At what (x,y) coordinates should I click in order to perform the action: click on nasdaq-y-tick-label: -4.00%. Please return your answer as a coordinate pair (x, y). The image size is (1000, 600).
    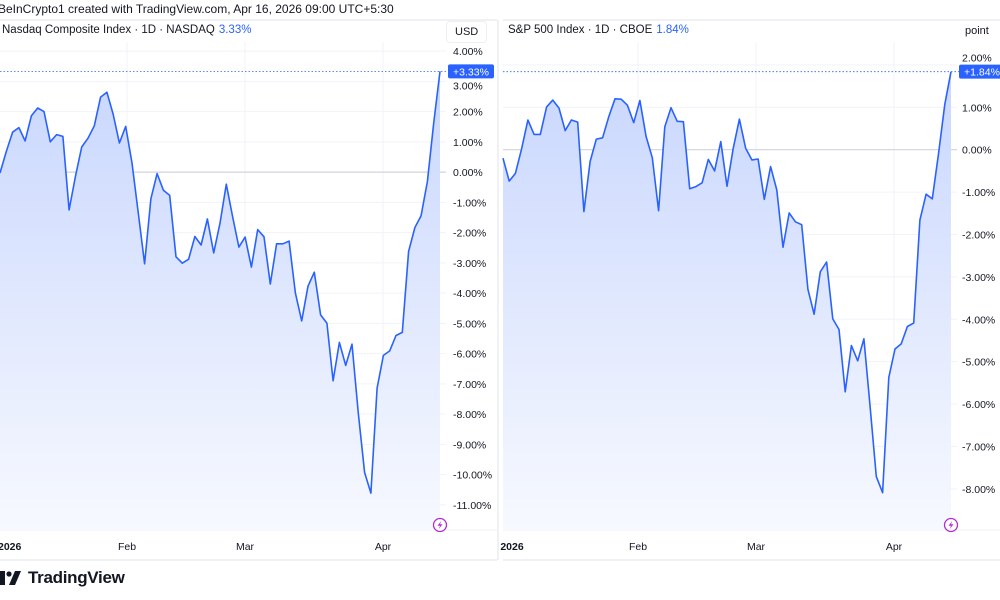
    Looking at the image, I should click on (469, 294).